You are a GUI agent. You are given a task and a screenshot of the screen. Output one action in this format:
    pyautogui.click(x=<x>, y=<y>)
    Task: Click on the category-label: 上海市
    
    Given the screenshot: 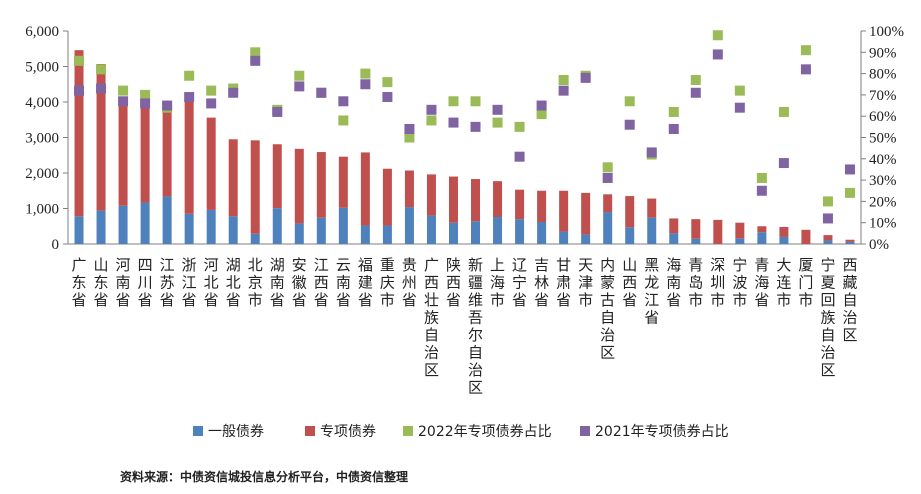 What is the action you would take?
    pyautogui.click(x=497, y=282)
    